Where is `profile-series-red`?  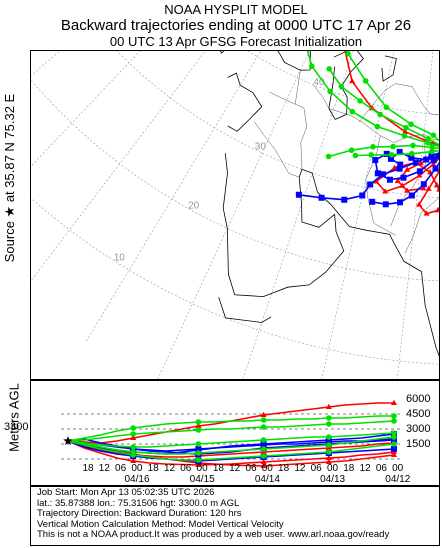 profile-series-red is located at coordinates (232, 453).